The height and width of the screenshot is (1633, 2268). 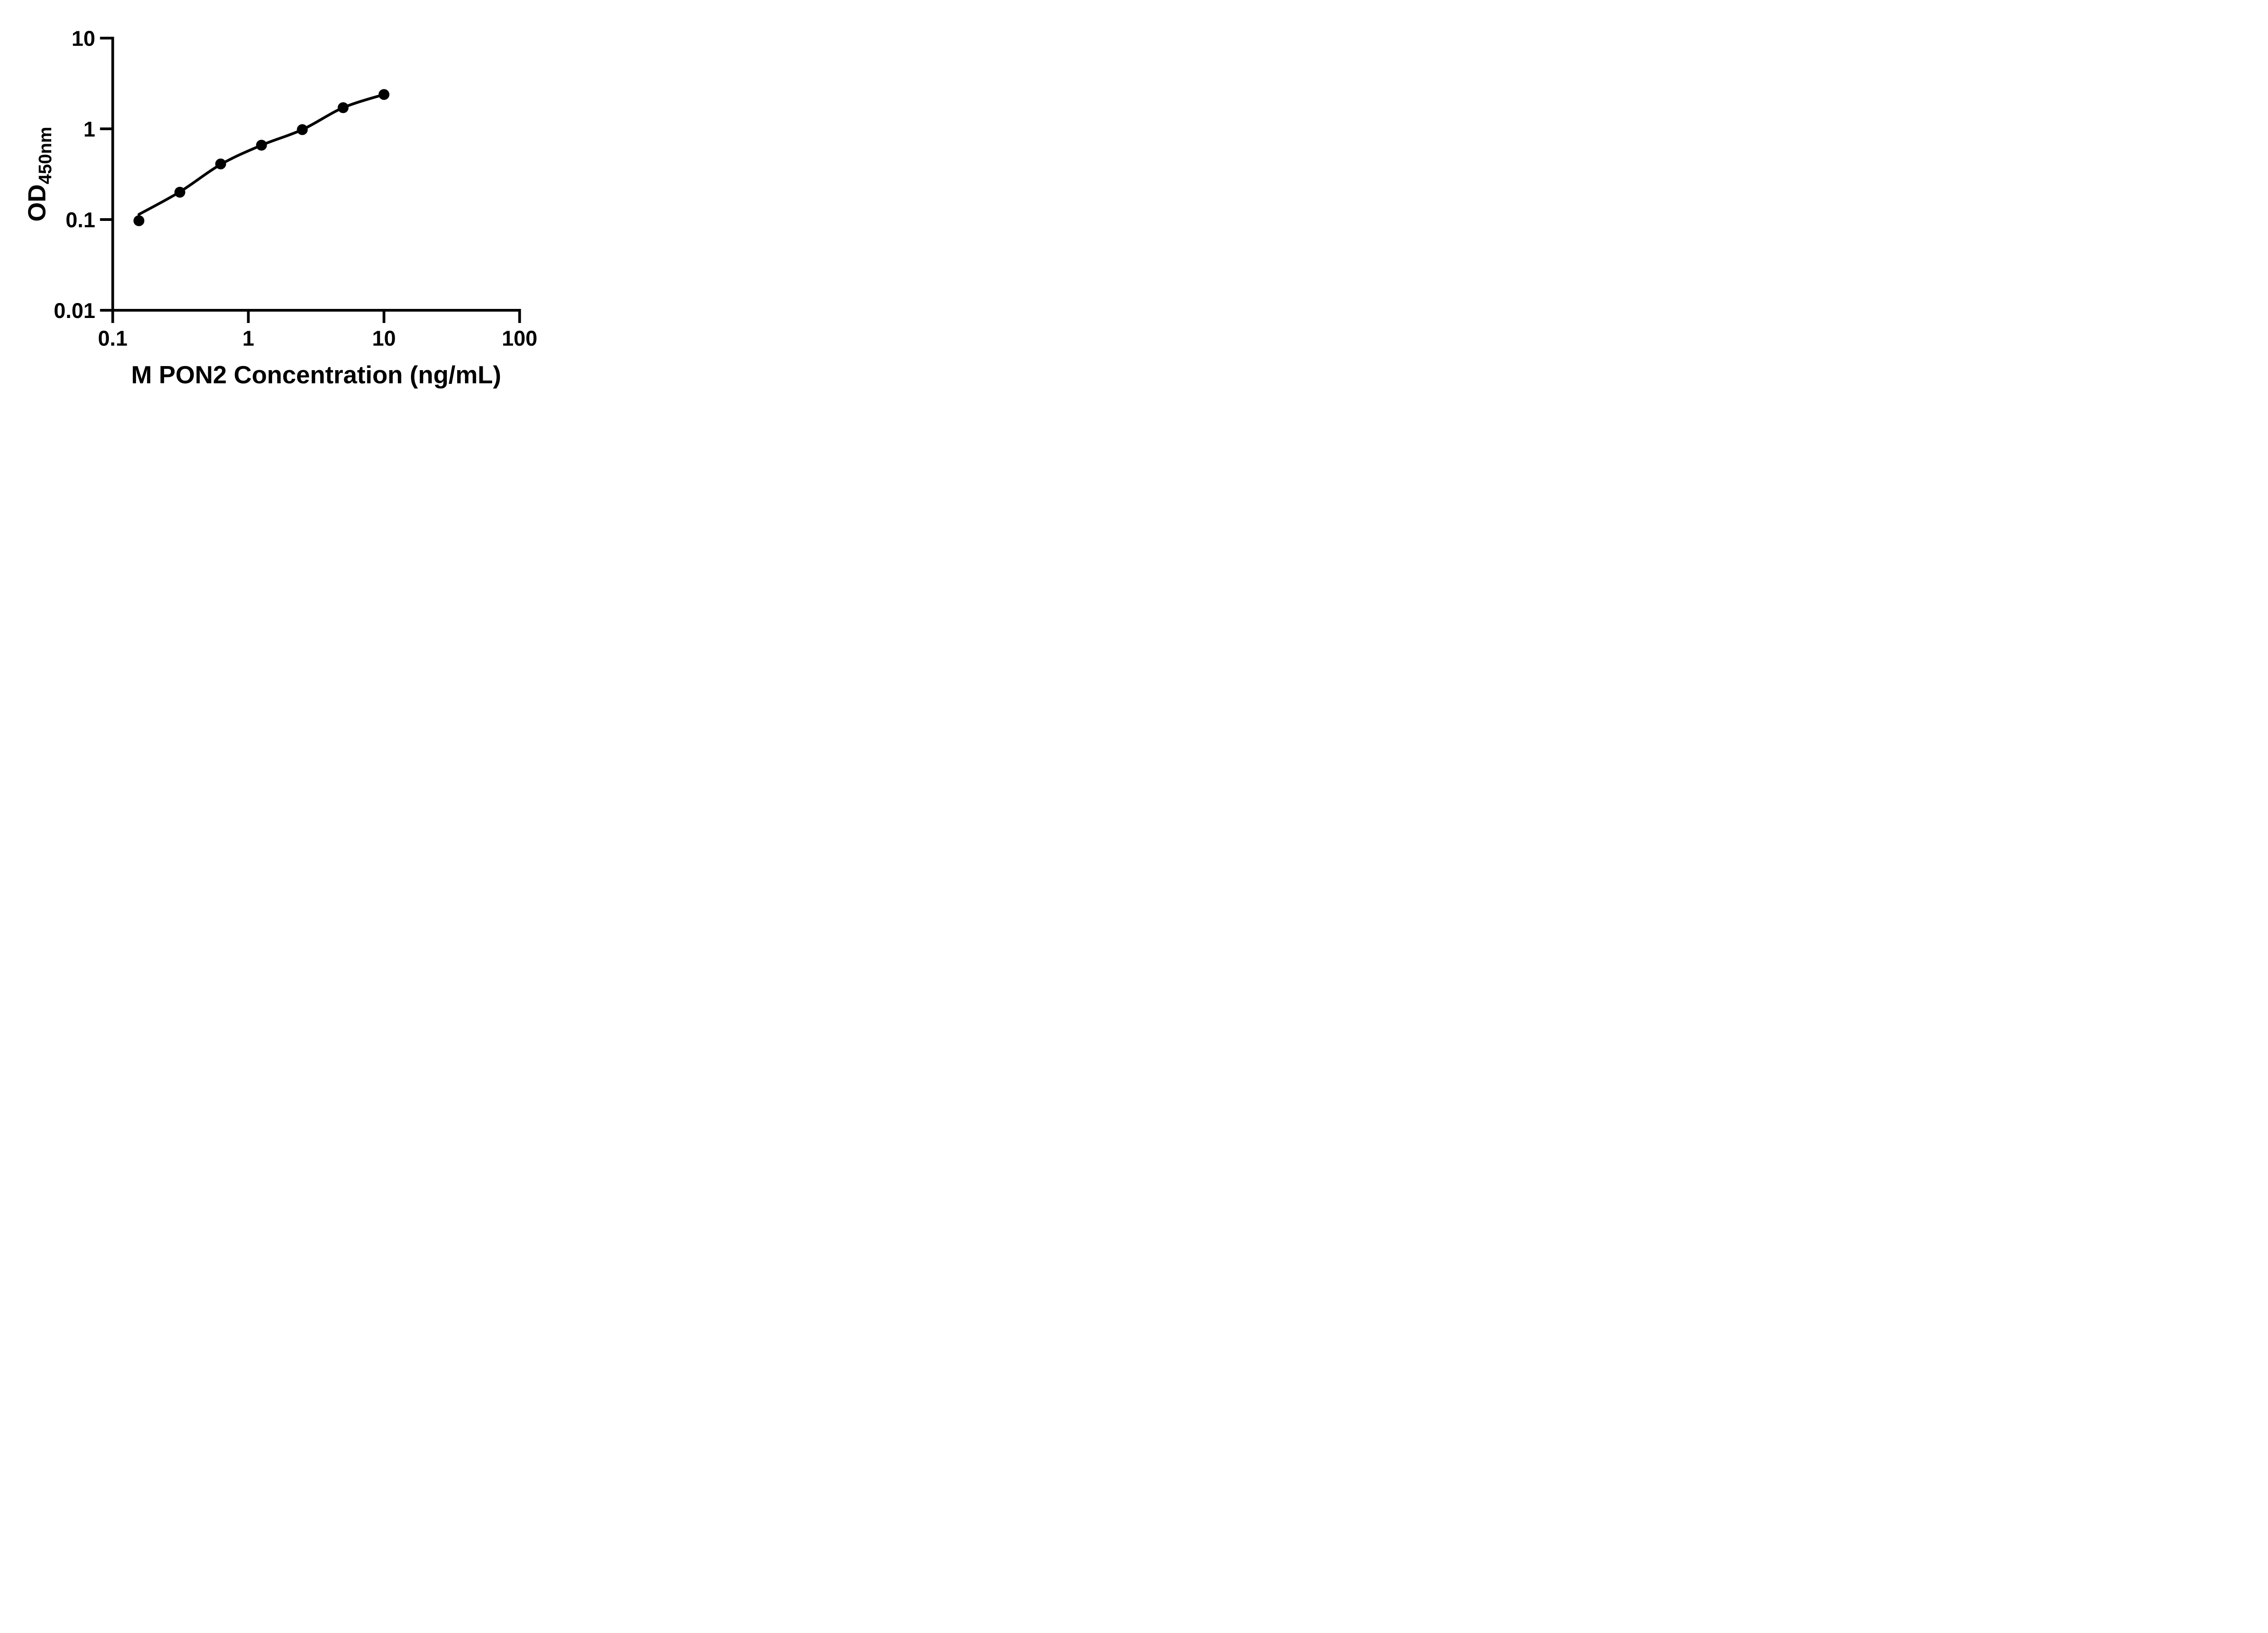 What do you see at coordinates (37, 203) in the screenshot?
I see `y-axis-title-base: OD` at bounding box center [37, 203].